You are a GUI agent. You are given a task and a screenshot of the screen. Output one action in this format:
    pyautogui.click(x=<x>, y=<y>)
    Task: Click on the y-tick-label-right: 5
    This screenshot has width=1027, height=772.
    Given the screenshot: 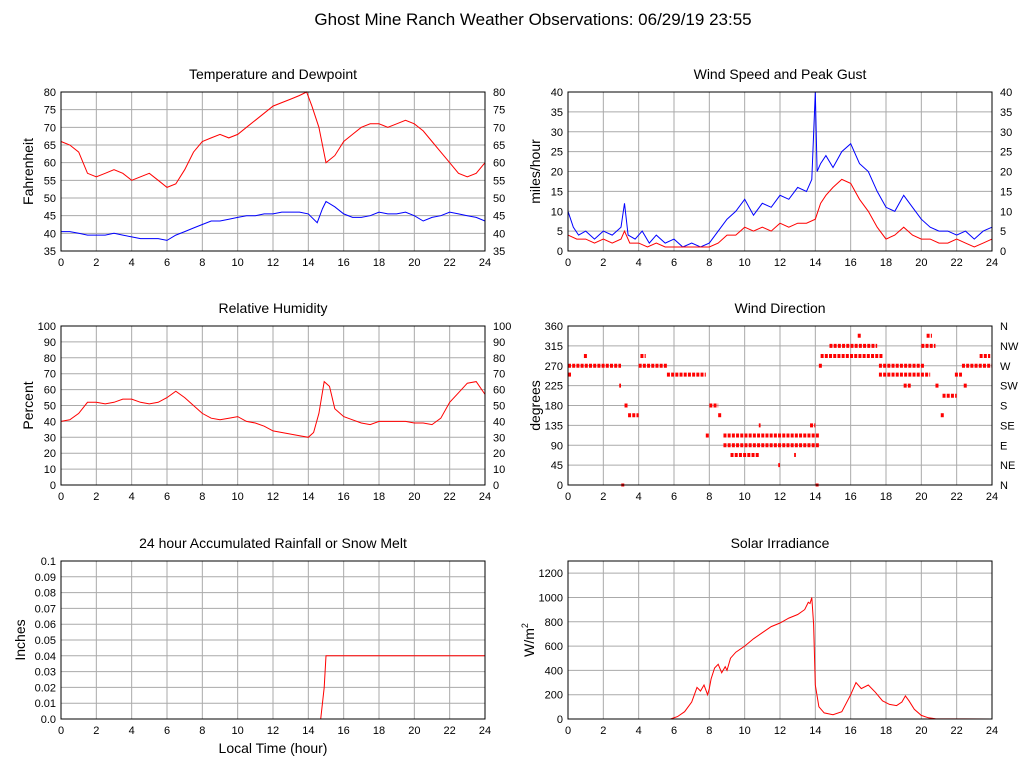 What is the action you would take?
    pyautogui.click(x=1003, y=232)
    